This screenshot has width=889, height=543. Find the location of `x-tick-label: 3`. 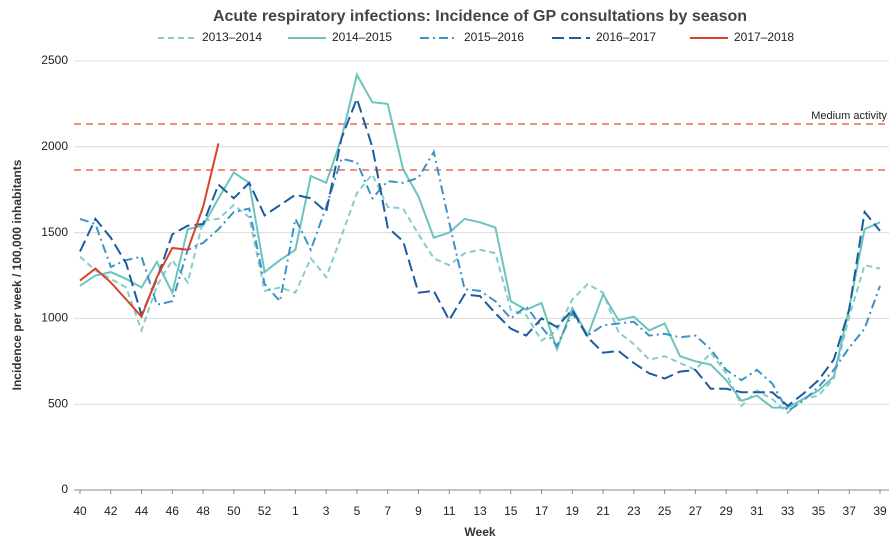

x-tick-label: 3 is located at coordinates (326, 511).